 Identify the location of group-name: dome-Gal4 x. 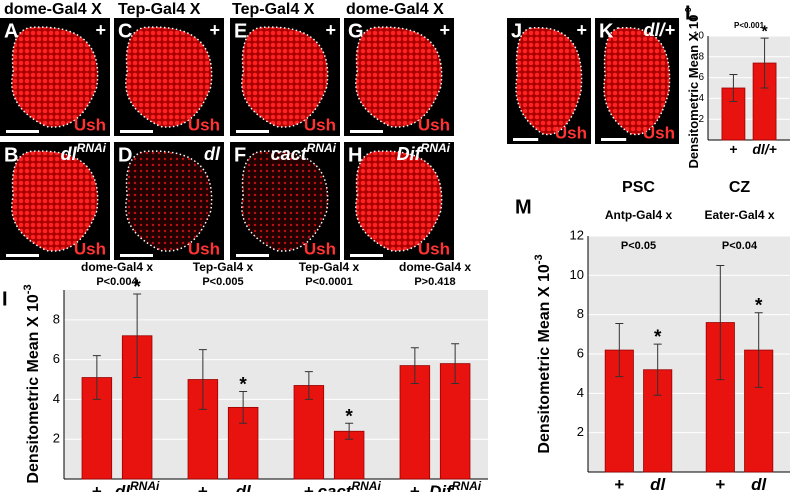
(117, 267).